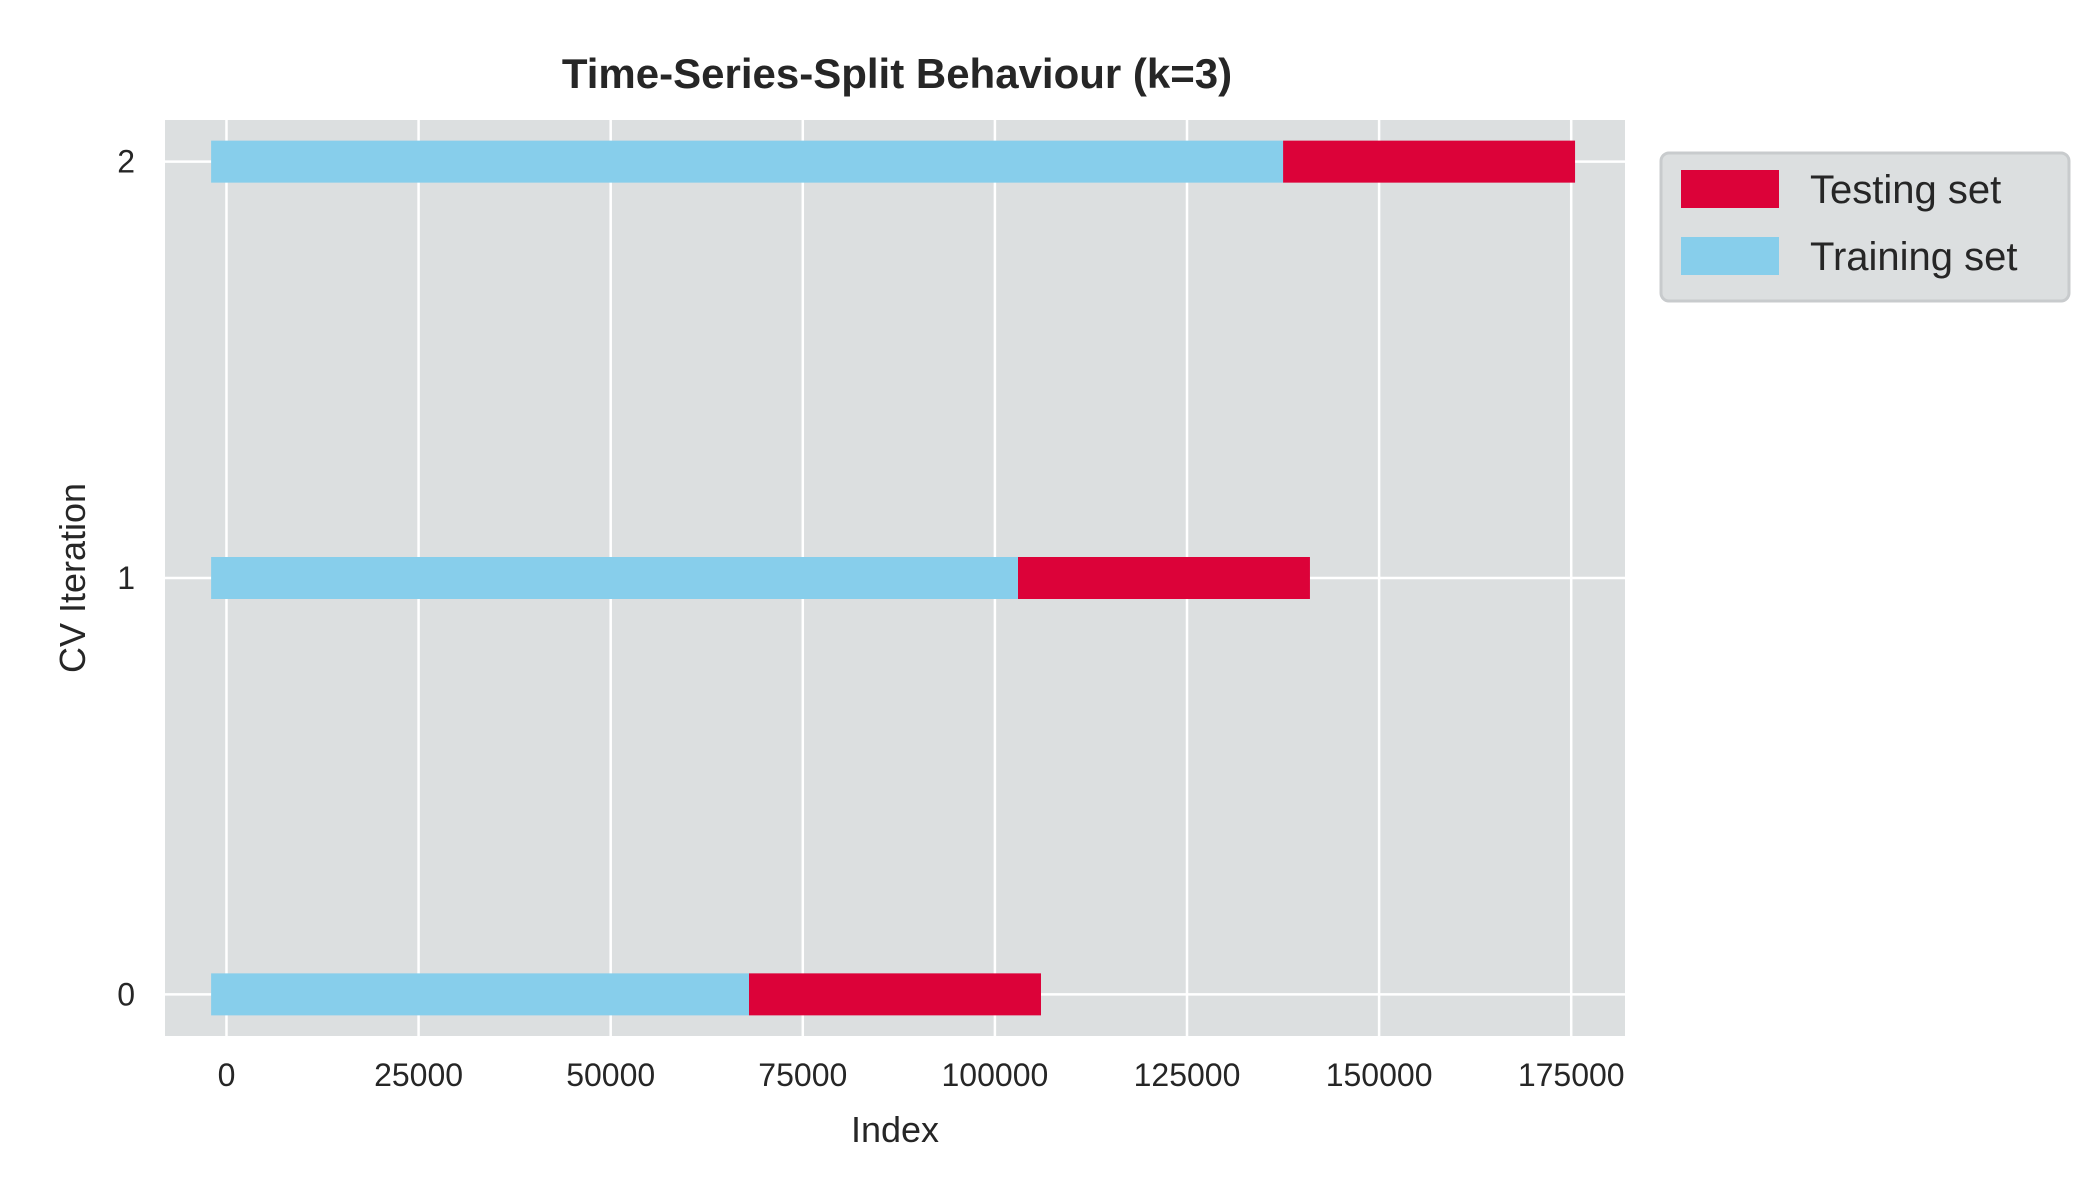 The width and height of the screenshot is (2100, 1200). I want to click on legend-swatch-testing-set, so click(1730, 189).